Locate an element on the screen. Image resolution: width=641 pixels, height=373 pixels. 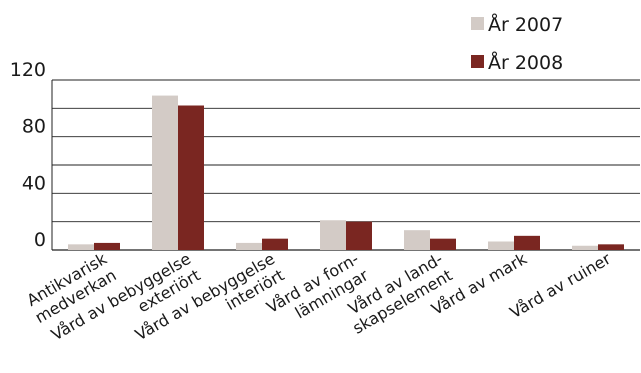
bar-År-2008-5 is located at coordinates (527, 242).